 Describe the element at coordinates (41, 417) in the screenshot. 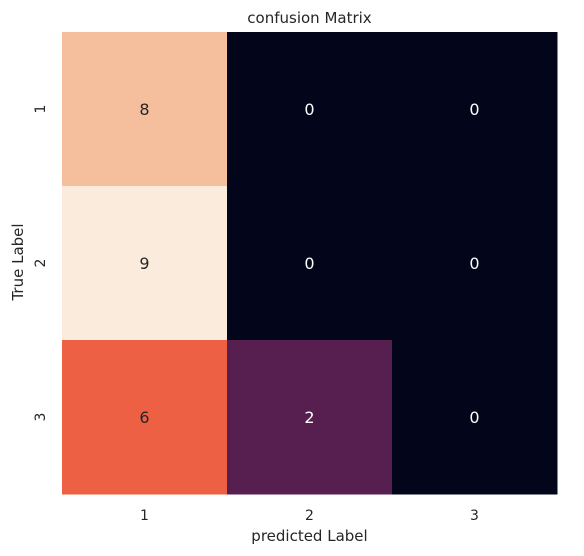

I see `y-tick-label: 3` at that location.